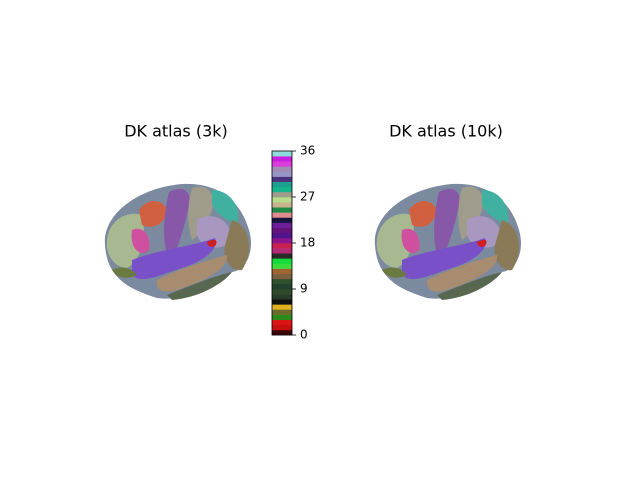 This screenshot has height=480, width=640. Describe the element at coordinates (307, 197) in the screenshot. I see `colorbar-tick-label: 27` at that location.